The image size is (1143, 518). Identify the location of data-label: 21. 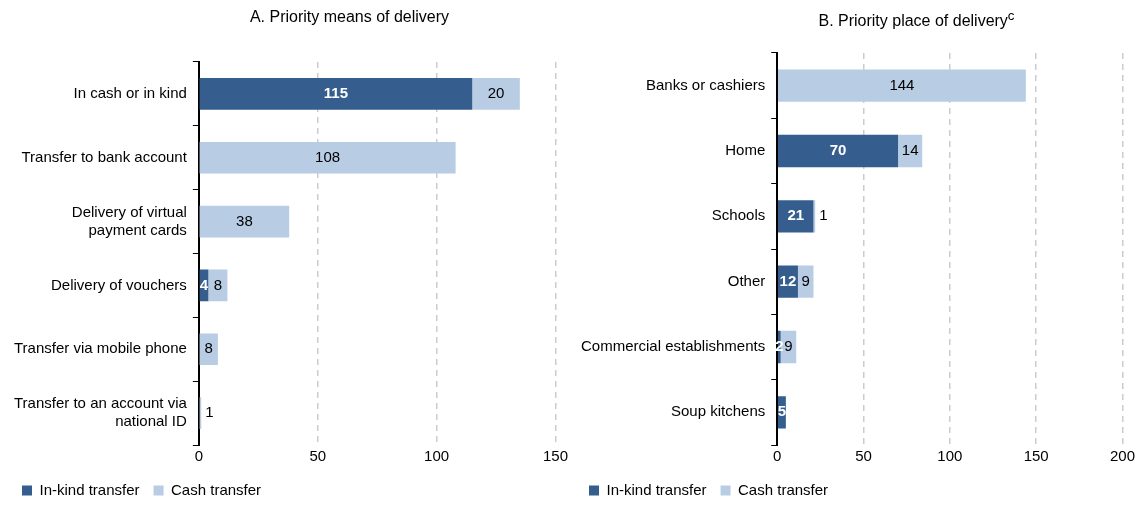
(796, 215).